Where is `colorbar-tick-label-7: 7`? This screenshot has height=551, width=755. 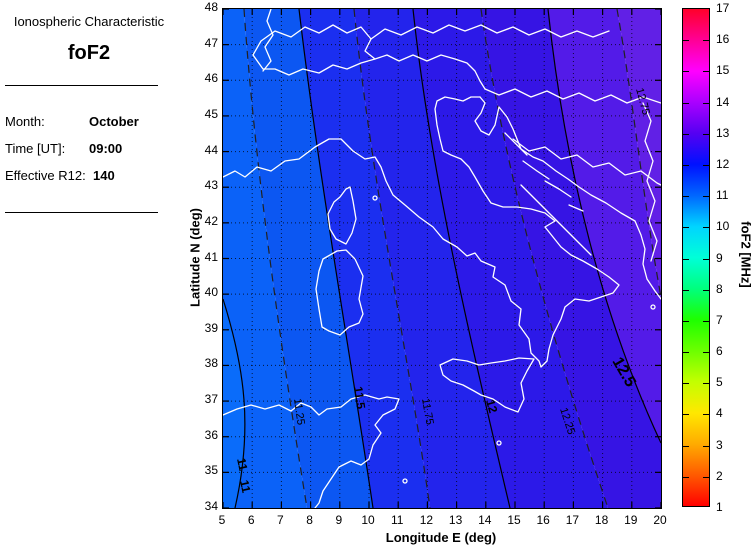 colorbar-tick-label-7: 7 is located at coordinates (719, 319).